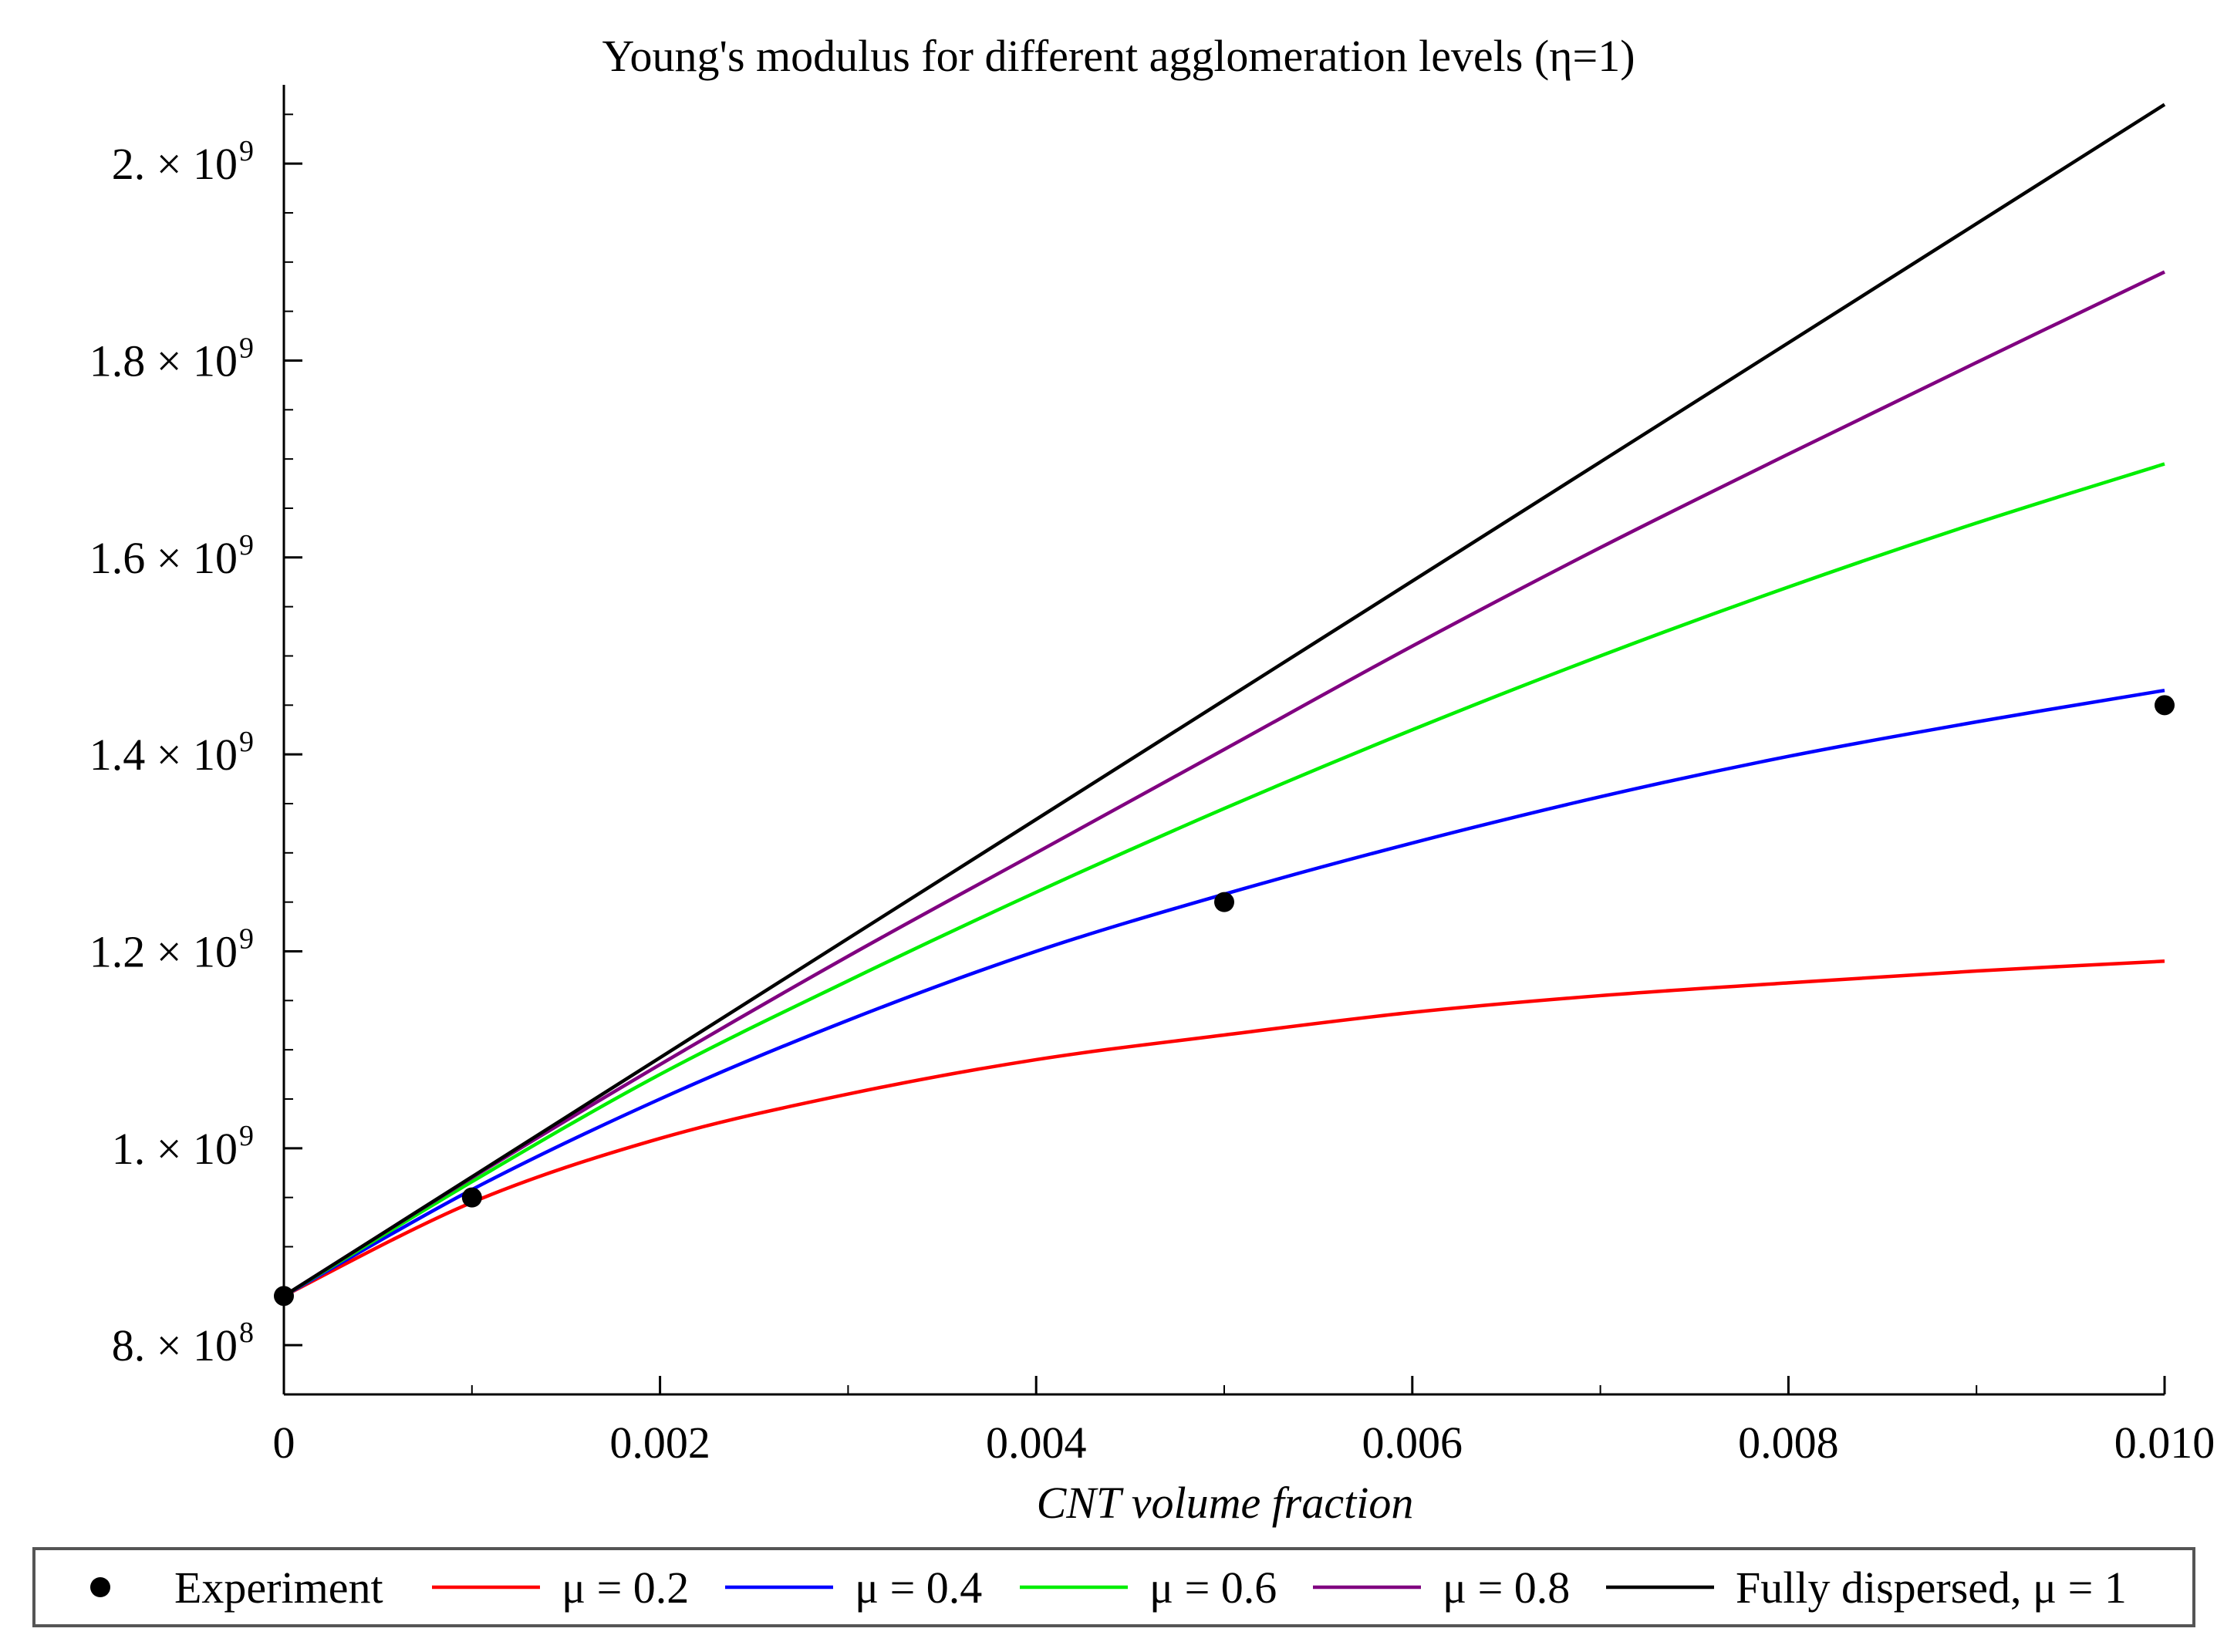 The image size is (2234, 1652). Describe the element at coordinates (1789, 1443) in the screenshot. I see `x-tick-label: 0.008` at that location.